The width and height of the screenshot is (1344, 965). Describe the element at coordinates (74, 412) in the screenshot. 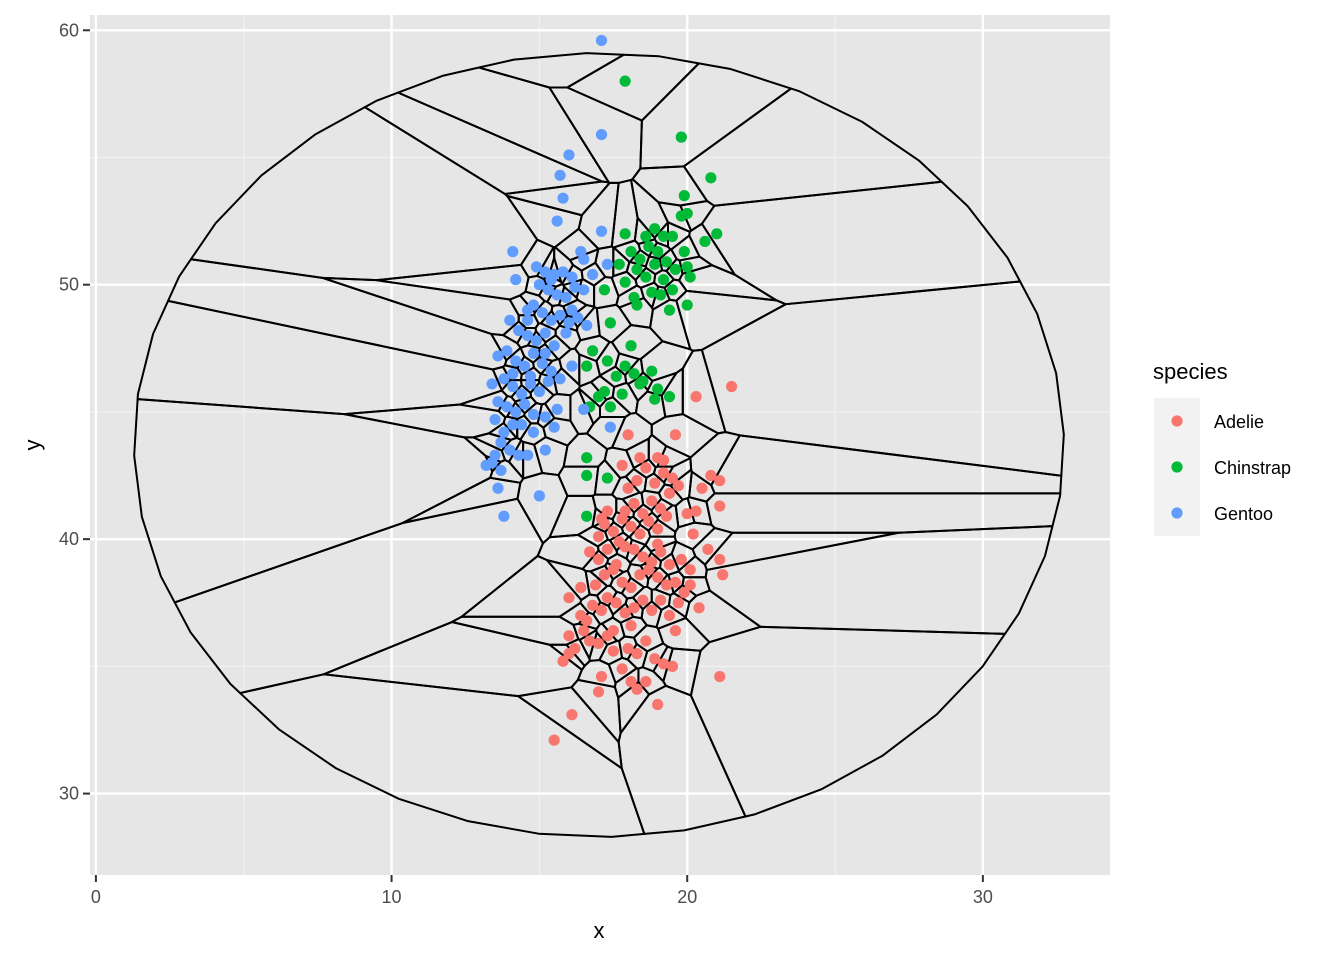

I see `y-axis: 30 40 50 60` at that location.